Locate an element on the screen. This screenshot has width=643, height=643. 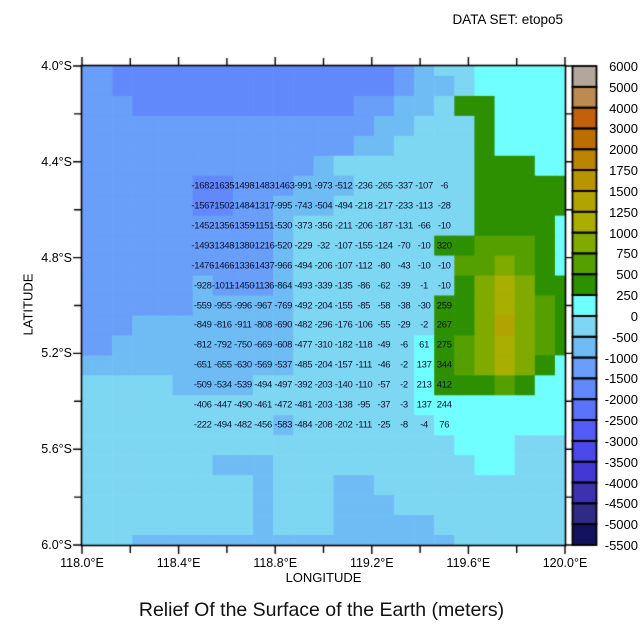
cell-value: -461 is located at coordinates (263, 405).